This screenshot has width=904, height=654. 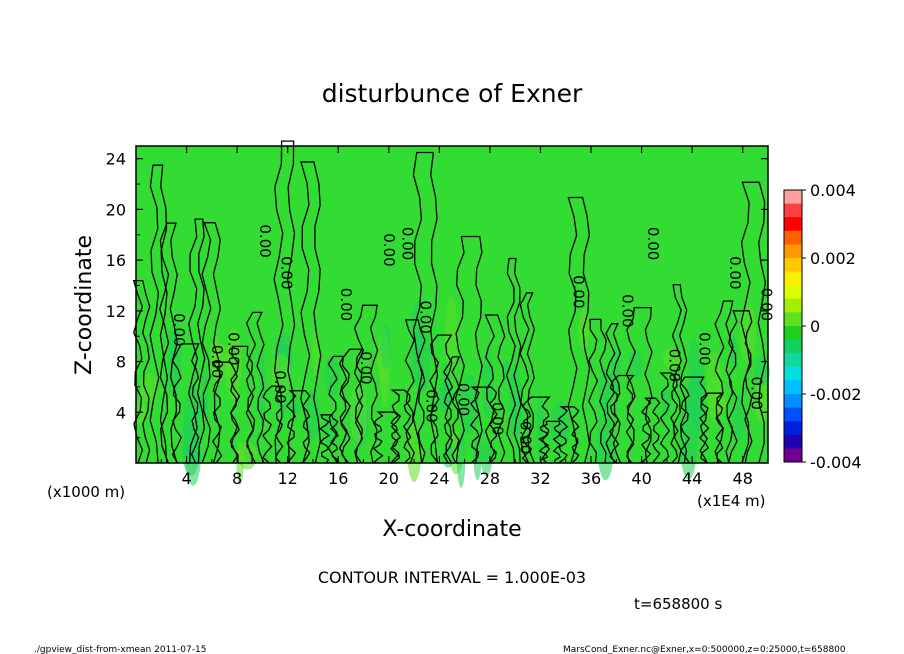 What do you see at coordinates (678, 604) in the screenshot?
I see `time-label: t=658800 s` at bounding box center [678, 604].